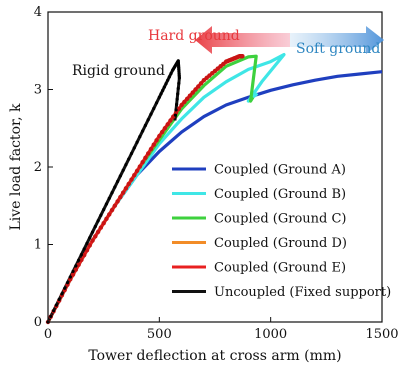 This screenshot has height=369, width=402. Describe the element at coordinates (280, 170) in the screenshot. I see `legend-label: Coupled (Ground A)` at that location.